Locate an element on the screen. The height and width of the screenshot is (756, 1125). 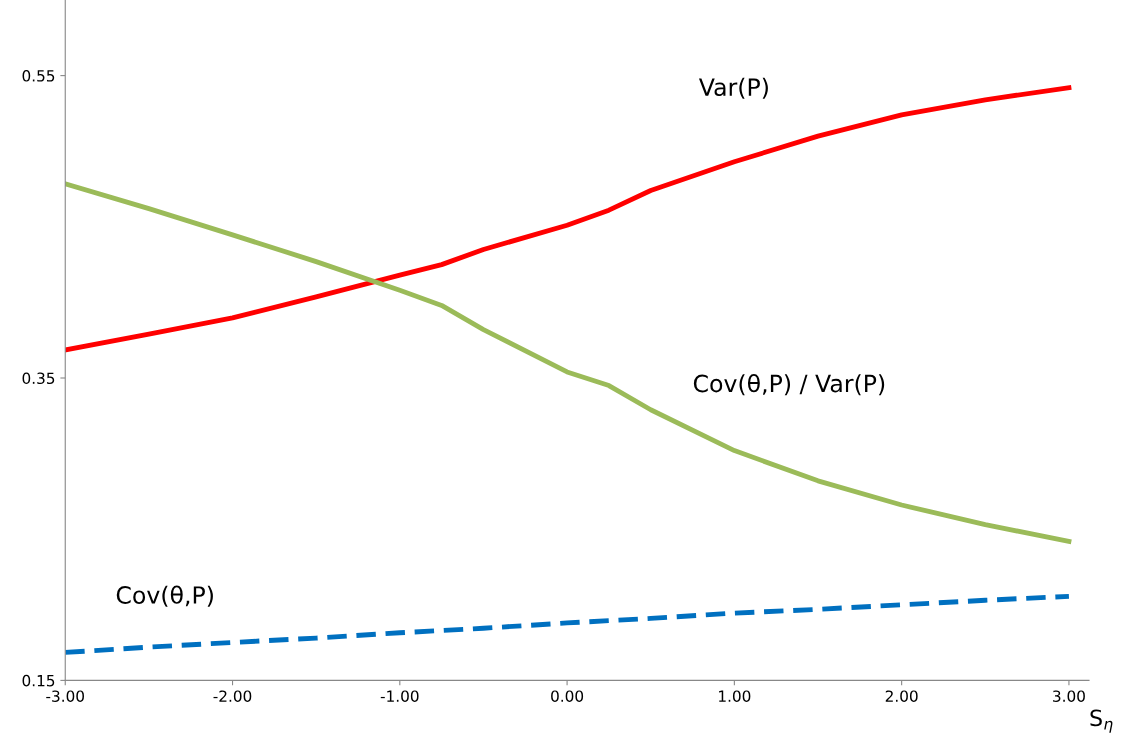
x-tick-label: 2.00 is located at coordinates (901, 696).